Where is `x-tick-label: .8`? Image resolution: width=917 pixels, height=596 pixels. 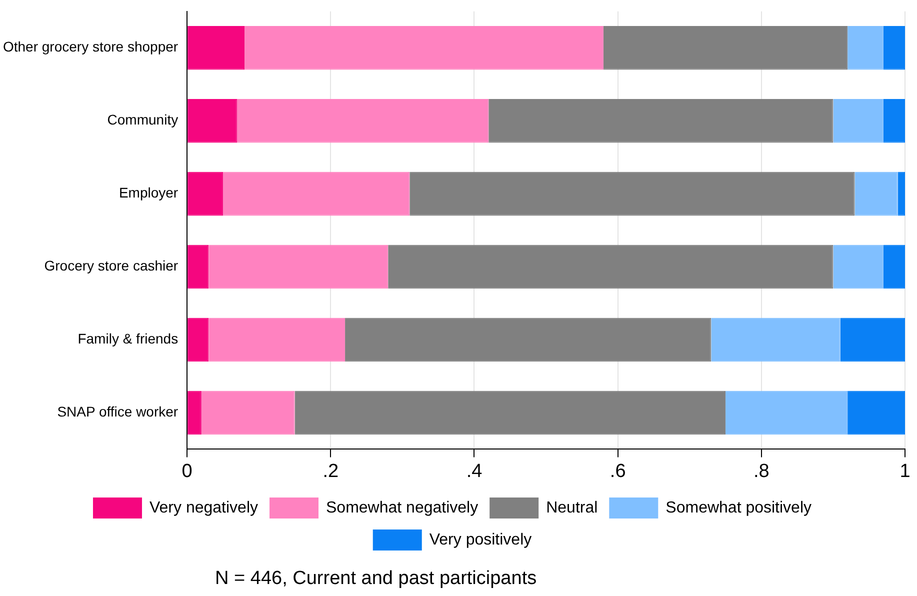
x-tick-label: .8 is located at coordinates (761, 471).